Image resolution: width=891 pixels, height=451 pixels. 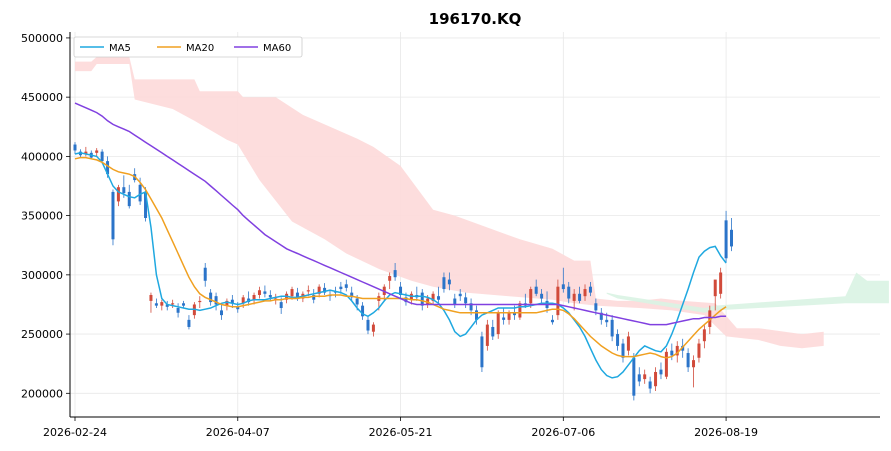 I want to click on x-tick-label: 2026-02-24, so click(x=75, y=432).